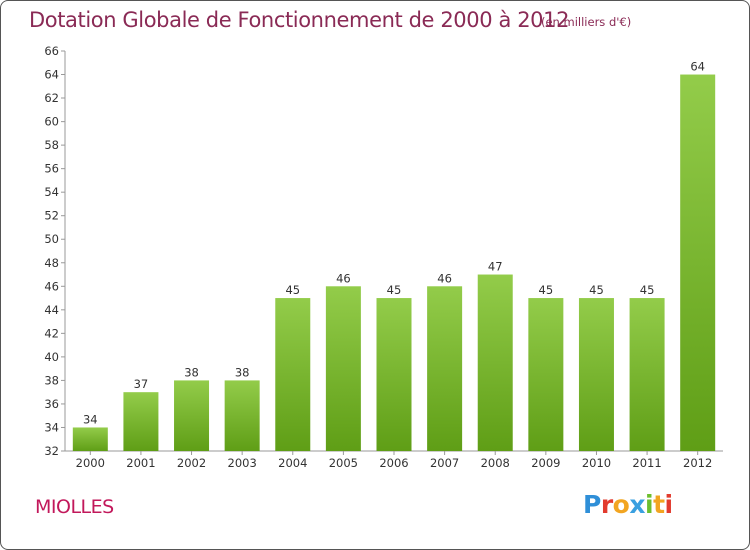  I want to click on x-tick-label: 2010, so click(596, 463).